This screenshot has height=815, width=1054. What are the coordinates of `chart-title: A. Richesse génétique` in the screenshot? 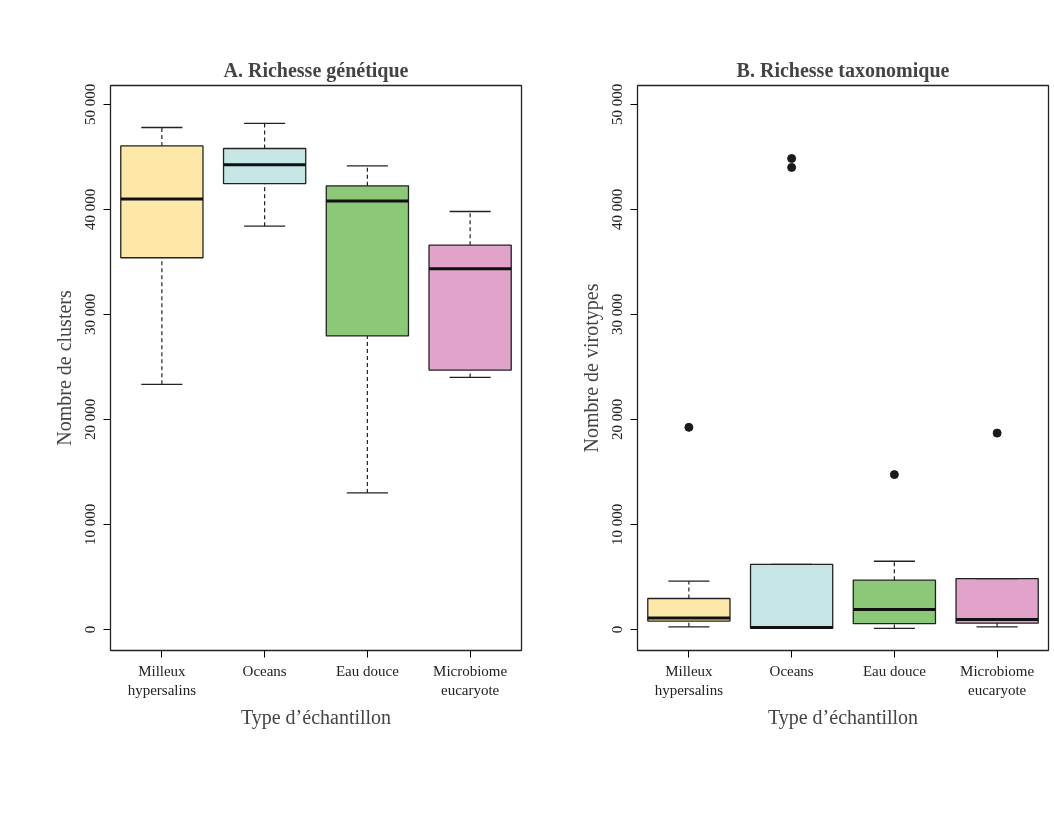 It's located at (316, 70).